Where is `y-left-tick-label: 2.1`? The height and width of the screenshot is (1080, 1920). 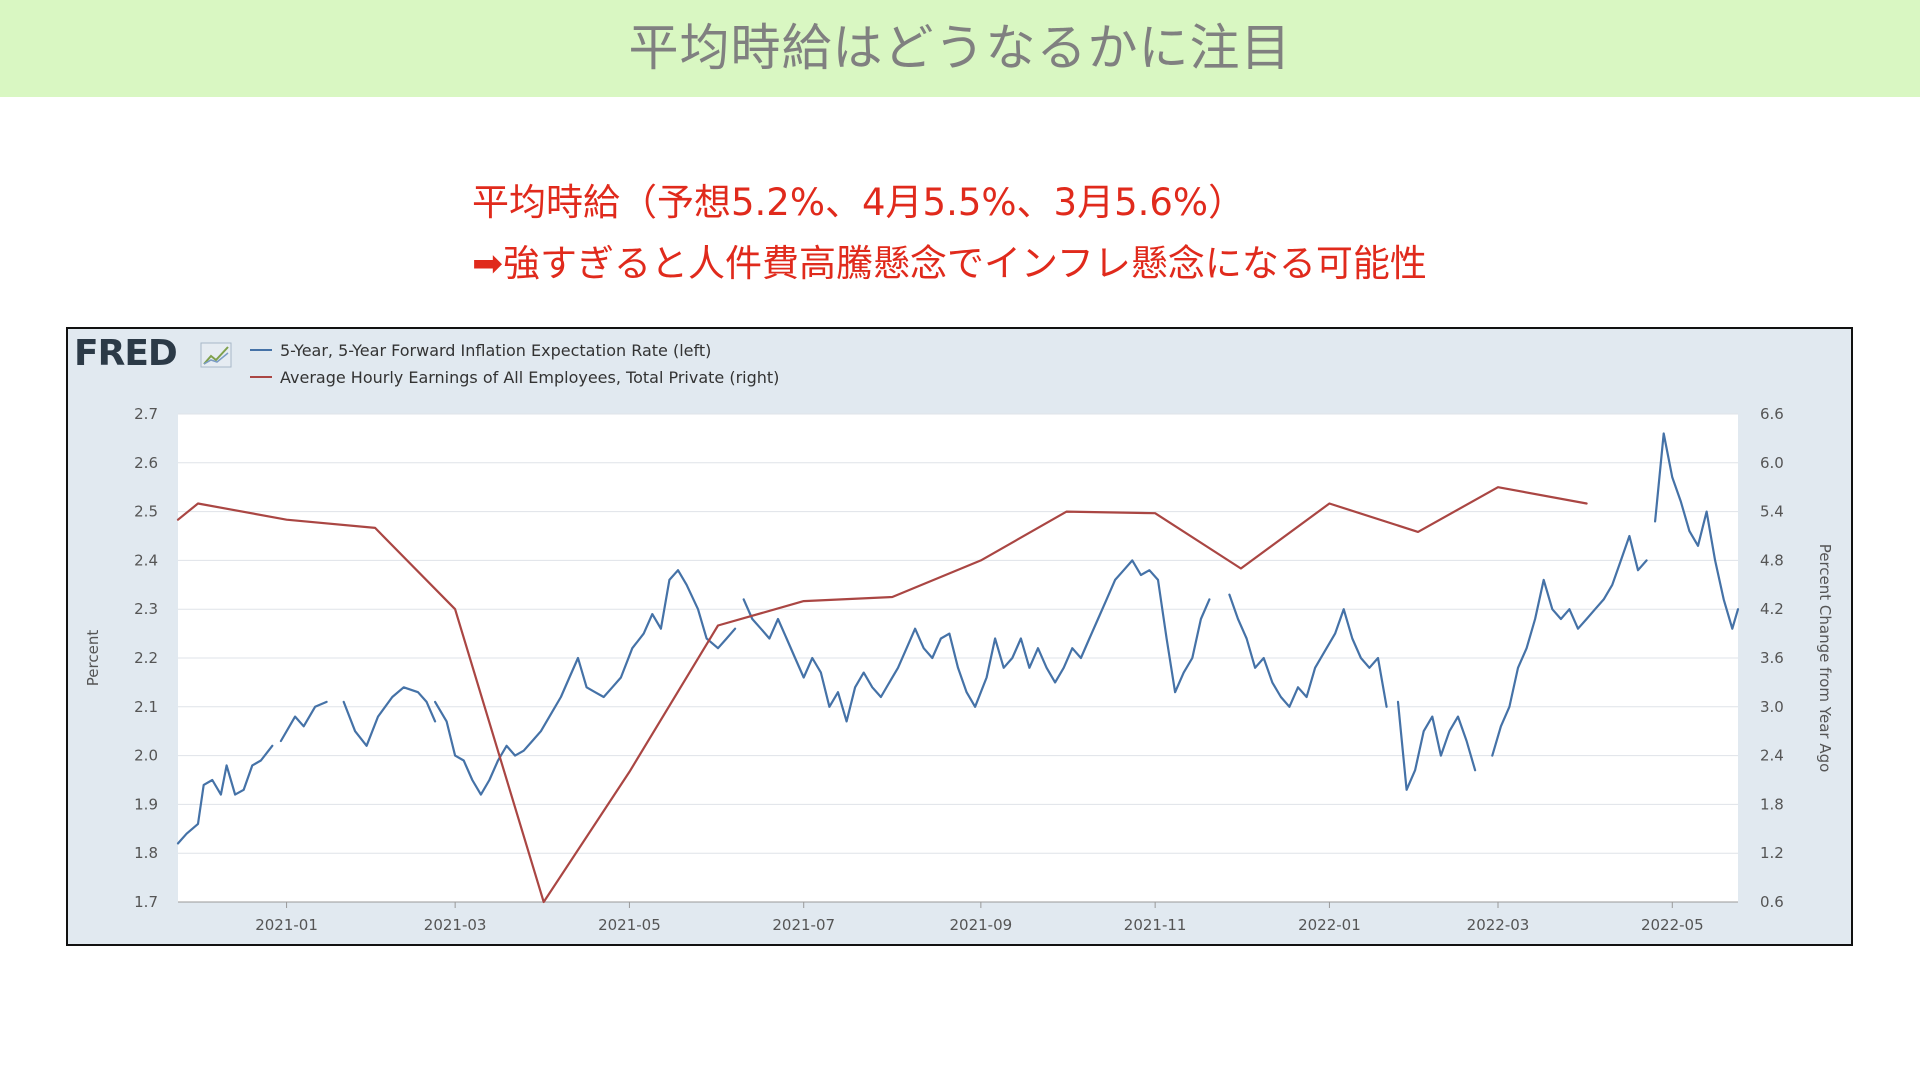 y-left-tick-label: 2.1 is located at coordinates (146, 707).